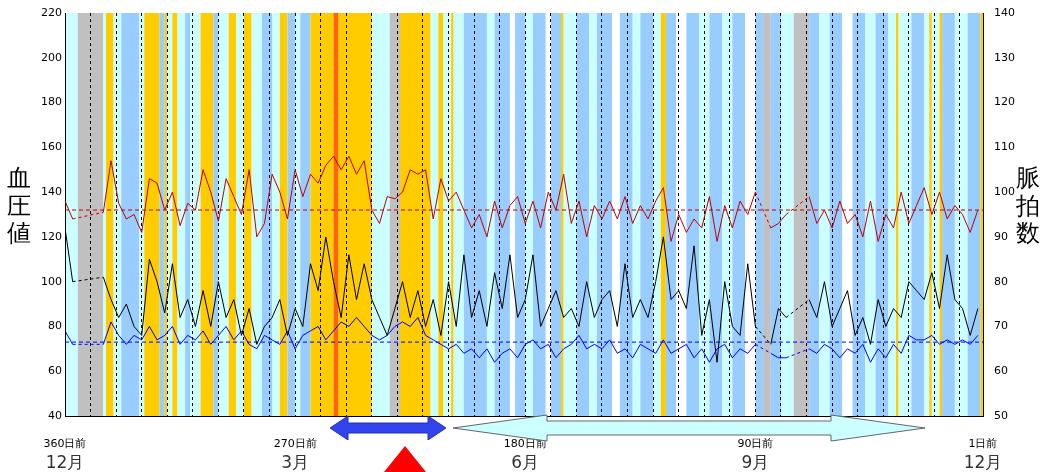 This screenshot has height=472, width=1043. I want to click on y2-tick-label: 50, so click(1001, 415).